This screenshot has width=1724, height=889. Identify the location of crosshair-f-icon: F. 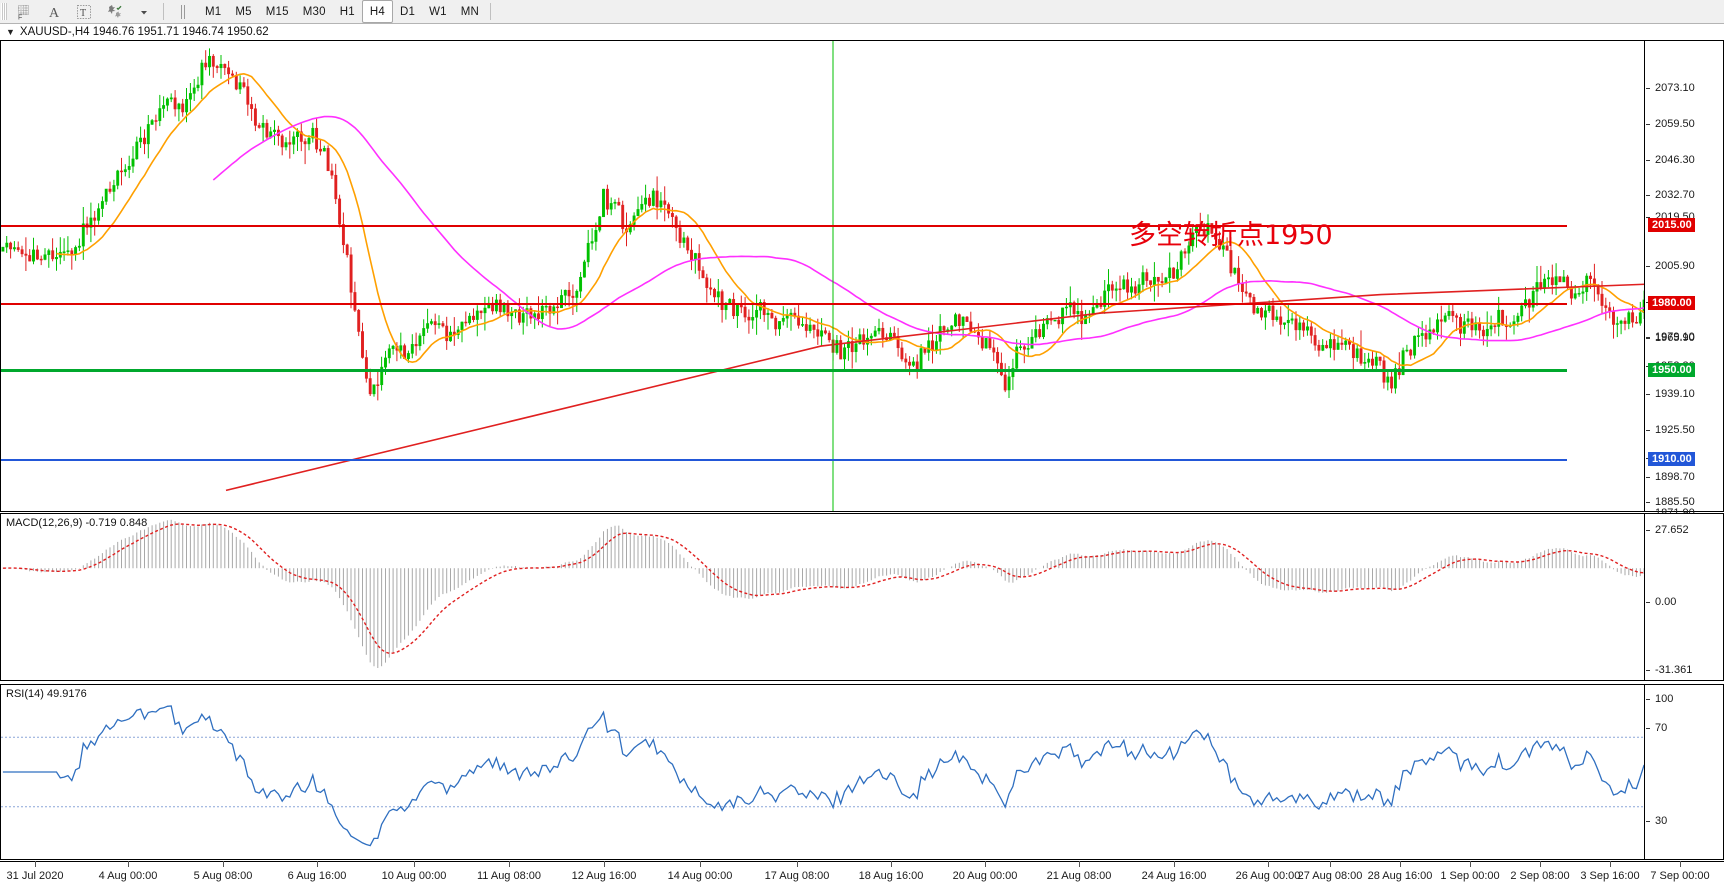
(24, 11).